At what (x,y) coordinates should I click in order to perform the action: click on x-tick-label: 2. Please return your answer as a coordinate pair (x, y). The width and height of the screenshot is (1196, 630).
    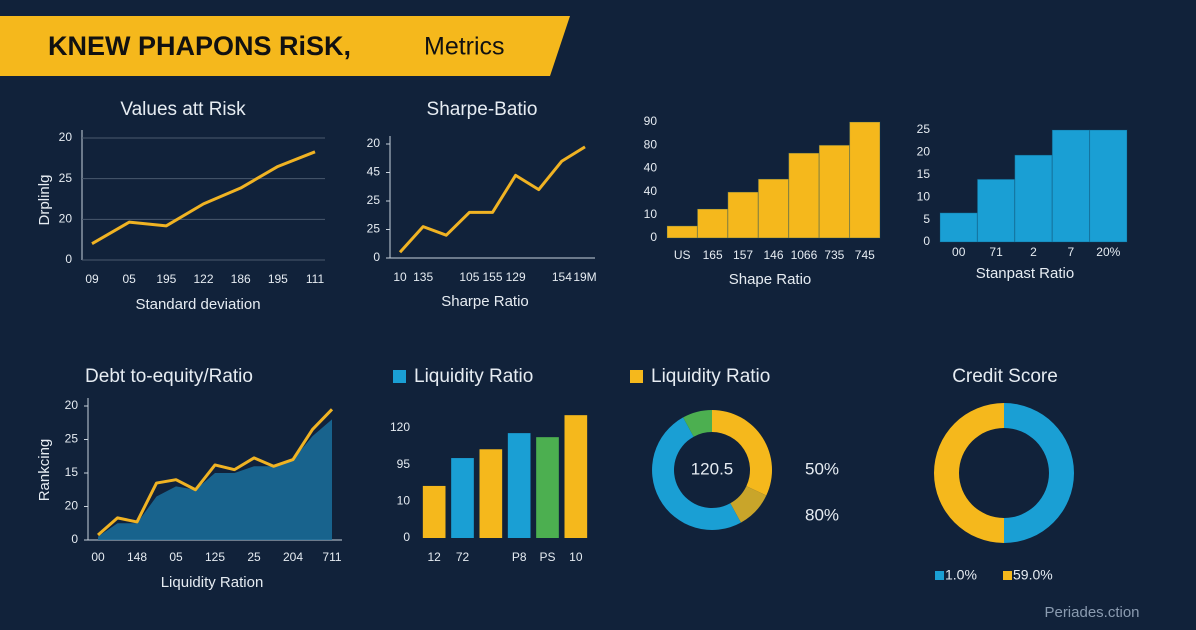
    Looking at the image, I should click on (1033, 252).